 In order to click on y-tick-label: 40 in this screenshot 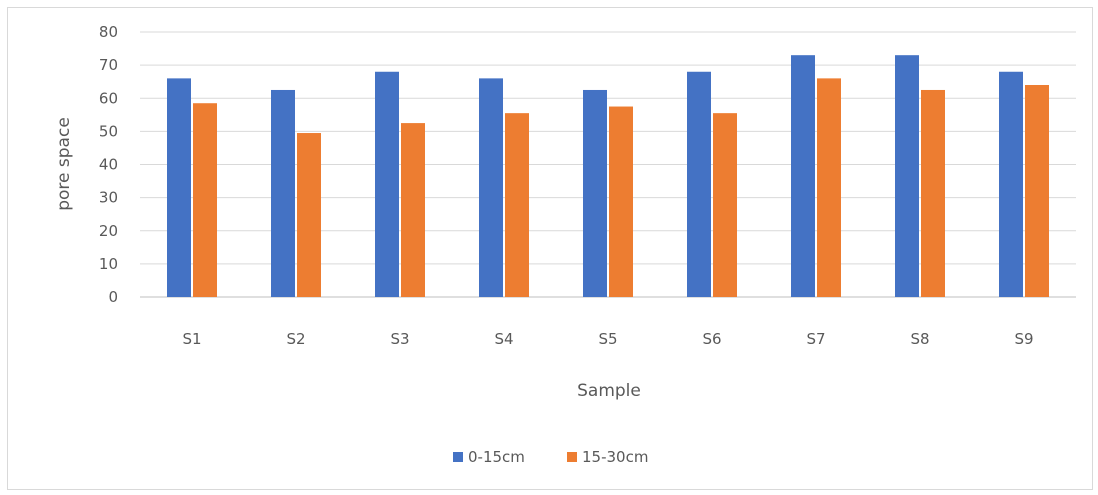, I will do `click(108, 165)`.